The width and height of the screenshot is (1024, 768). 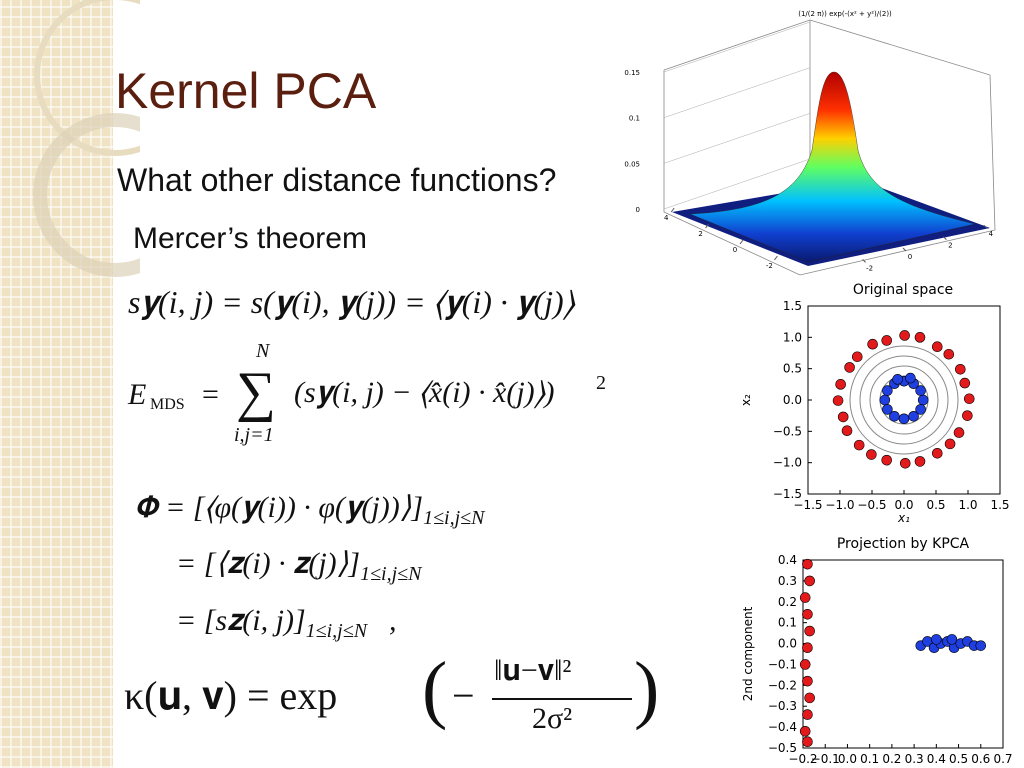 I want to click on math: E, so click(x=137, y=394).